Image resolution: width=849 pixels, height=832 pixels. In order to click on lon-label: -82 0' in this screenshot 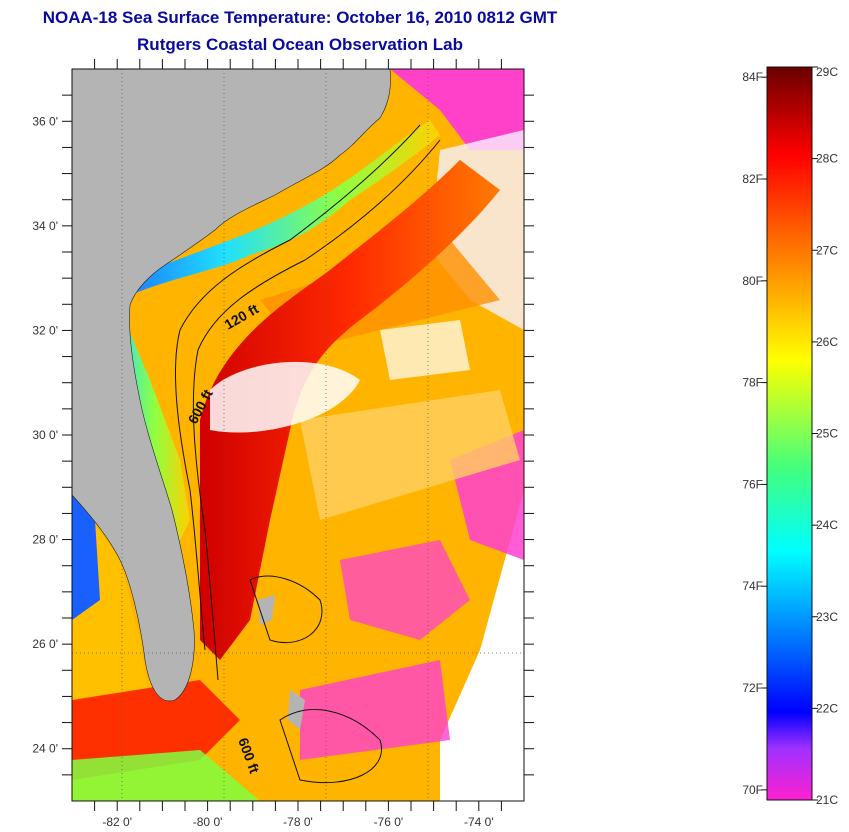, I will do `click(117, 822)`.